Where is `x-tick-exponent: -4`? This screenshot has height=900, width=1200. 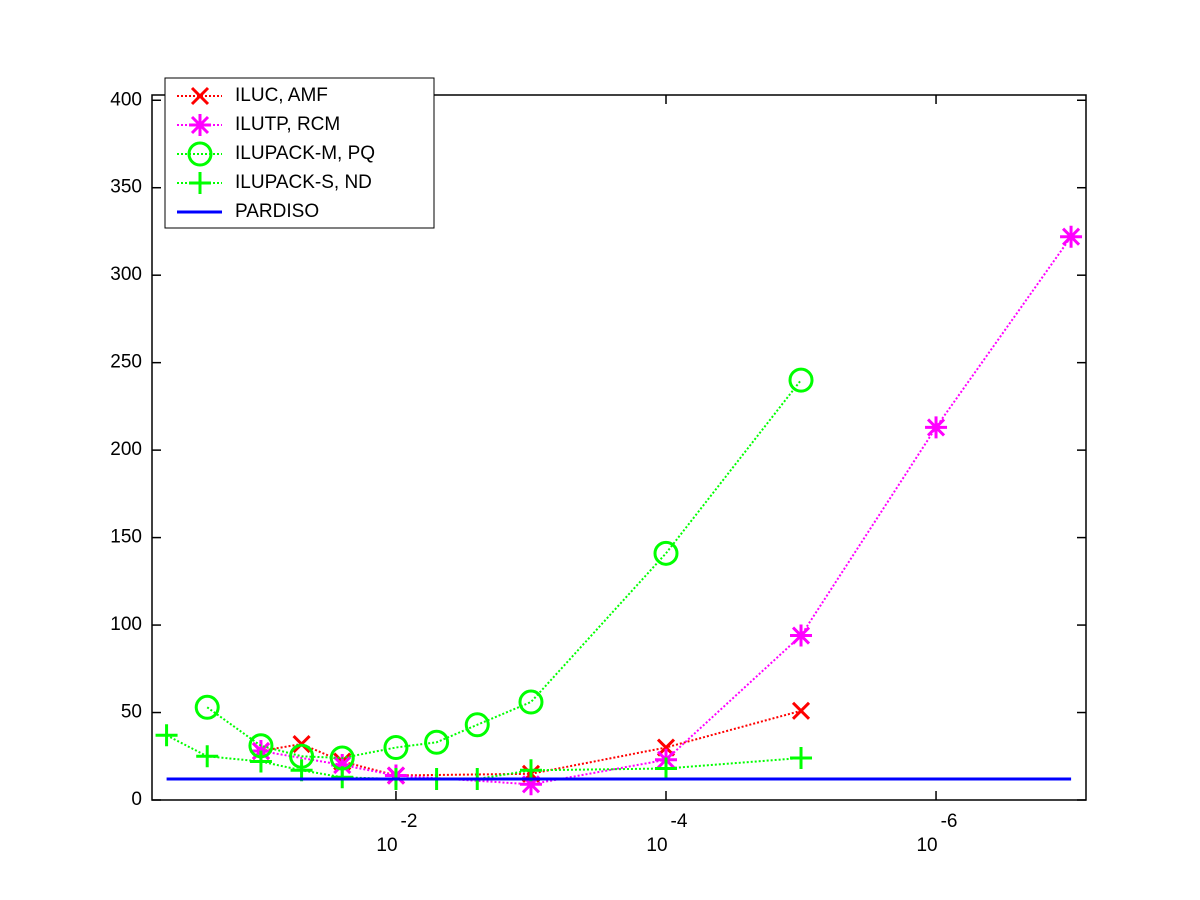 x-tick-exponent: -4 is located at coordinates (679, 821).